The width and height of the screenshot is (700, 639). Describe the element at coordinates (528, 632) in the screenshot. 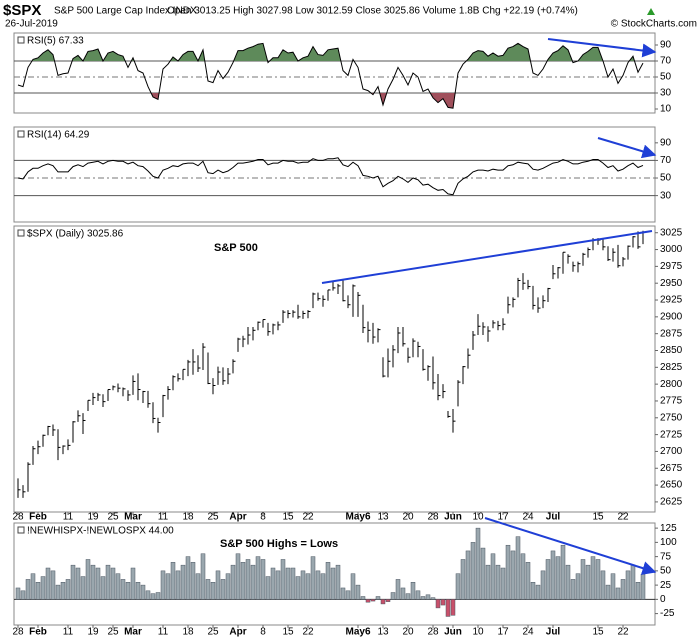

I see `x-tick-label: 24` at that location.